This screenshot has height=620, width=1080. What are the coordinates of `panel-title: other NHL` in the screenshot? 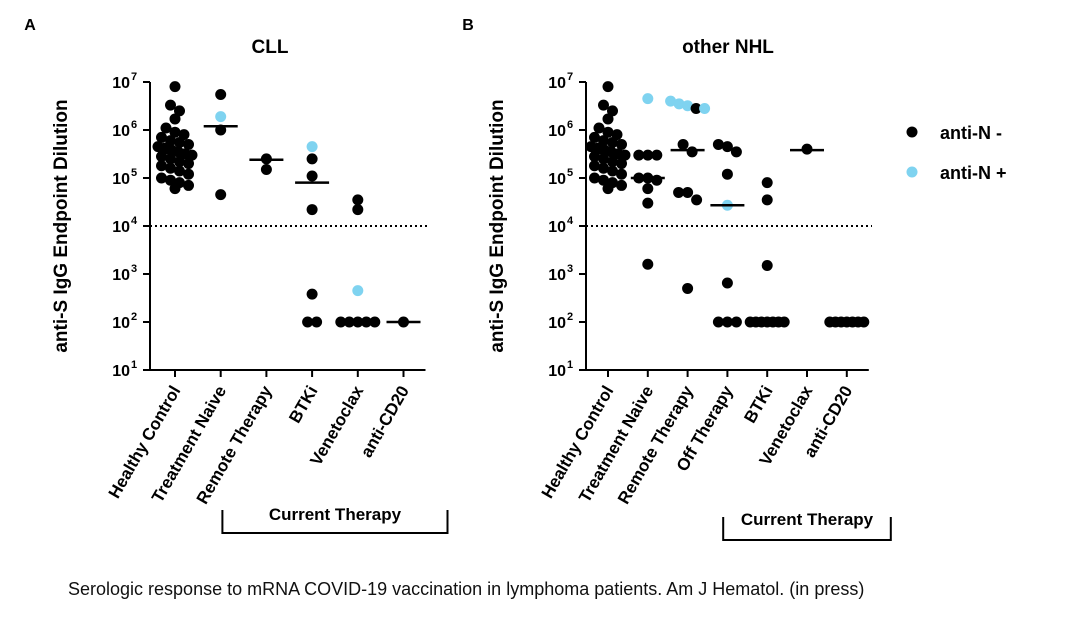 It's located at (728, 47).